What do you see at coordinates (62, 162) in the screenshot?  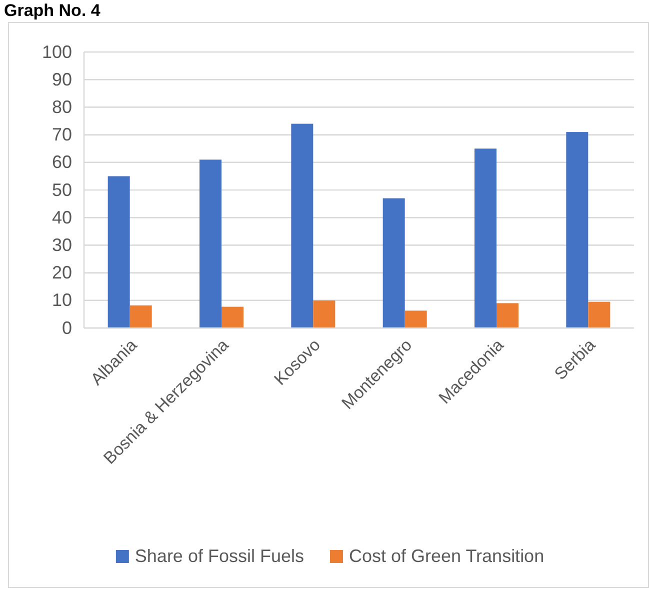 I see `y-tick-label: 60` at bounding box center [62, 162].